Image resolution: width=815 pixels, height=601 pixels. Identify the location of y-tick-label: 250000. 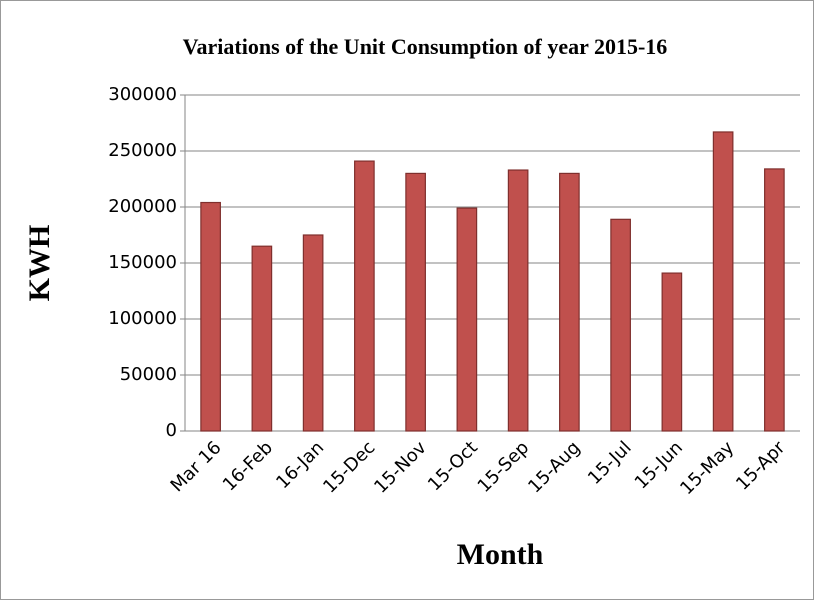
(142, 150).